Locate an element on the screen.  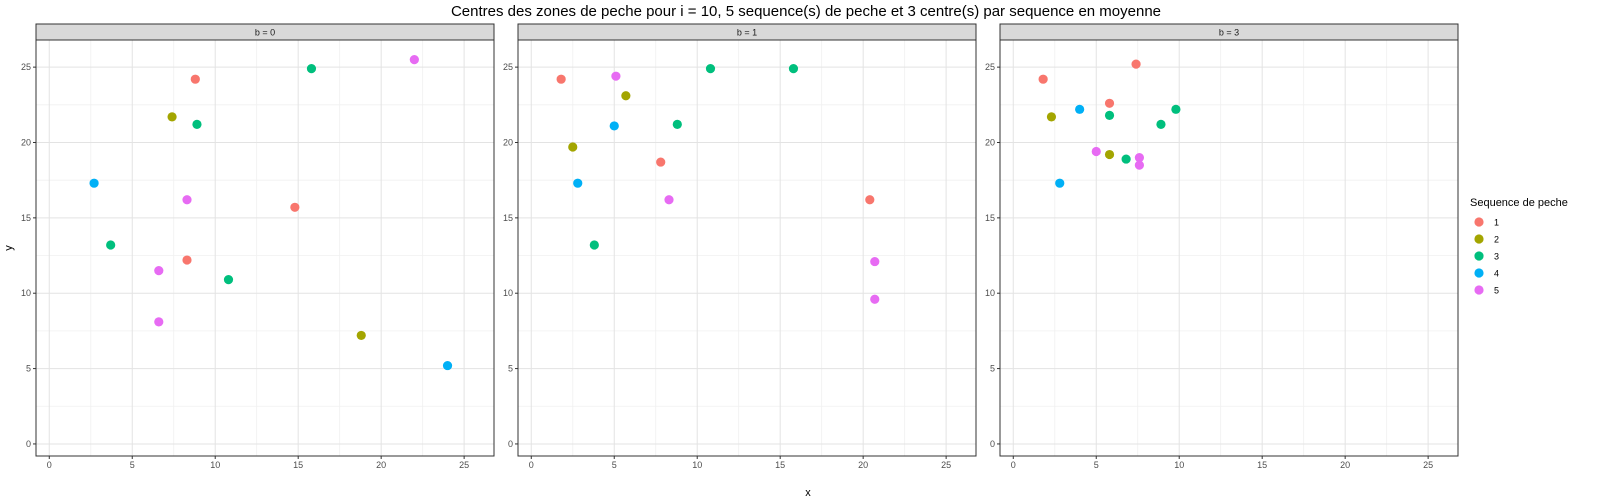
legend-label: 3 is located at coordinates (1496, 257).